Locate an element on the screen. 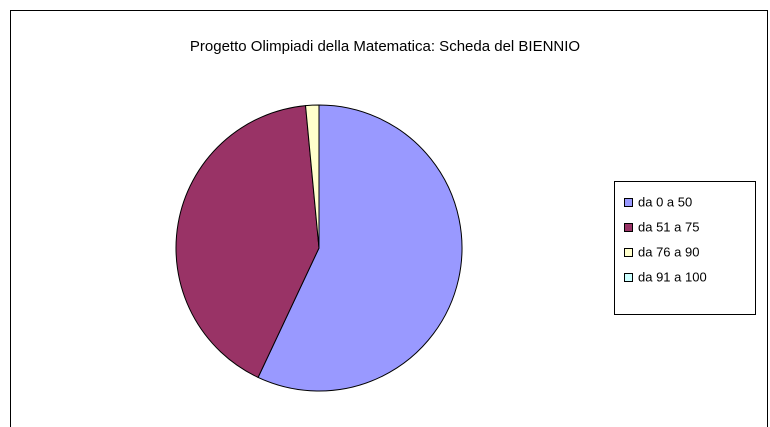  legend-label: da 51 a 75 is located at coordinates (668, 226).